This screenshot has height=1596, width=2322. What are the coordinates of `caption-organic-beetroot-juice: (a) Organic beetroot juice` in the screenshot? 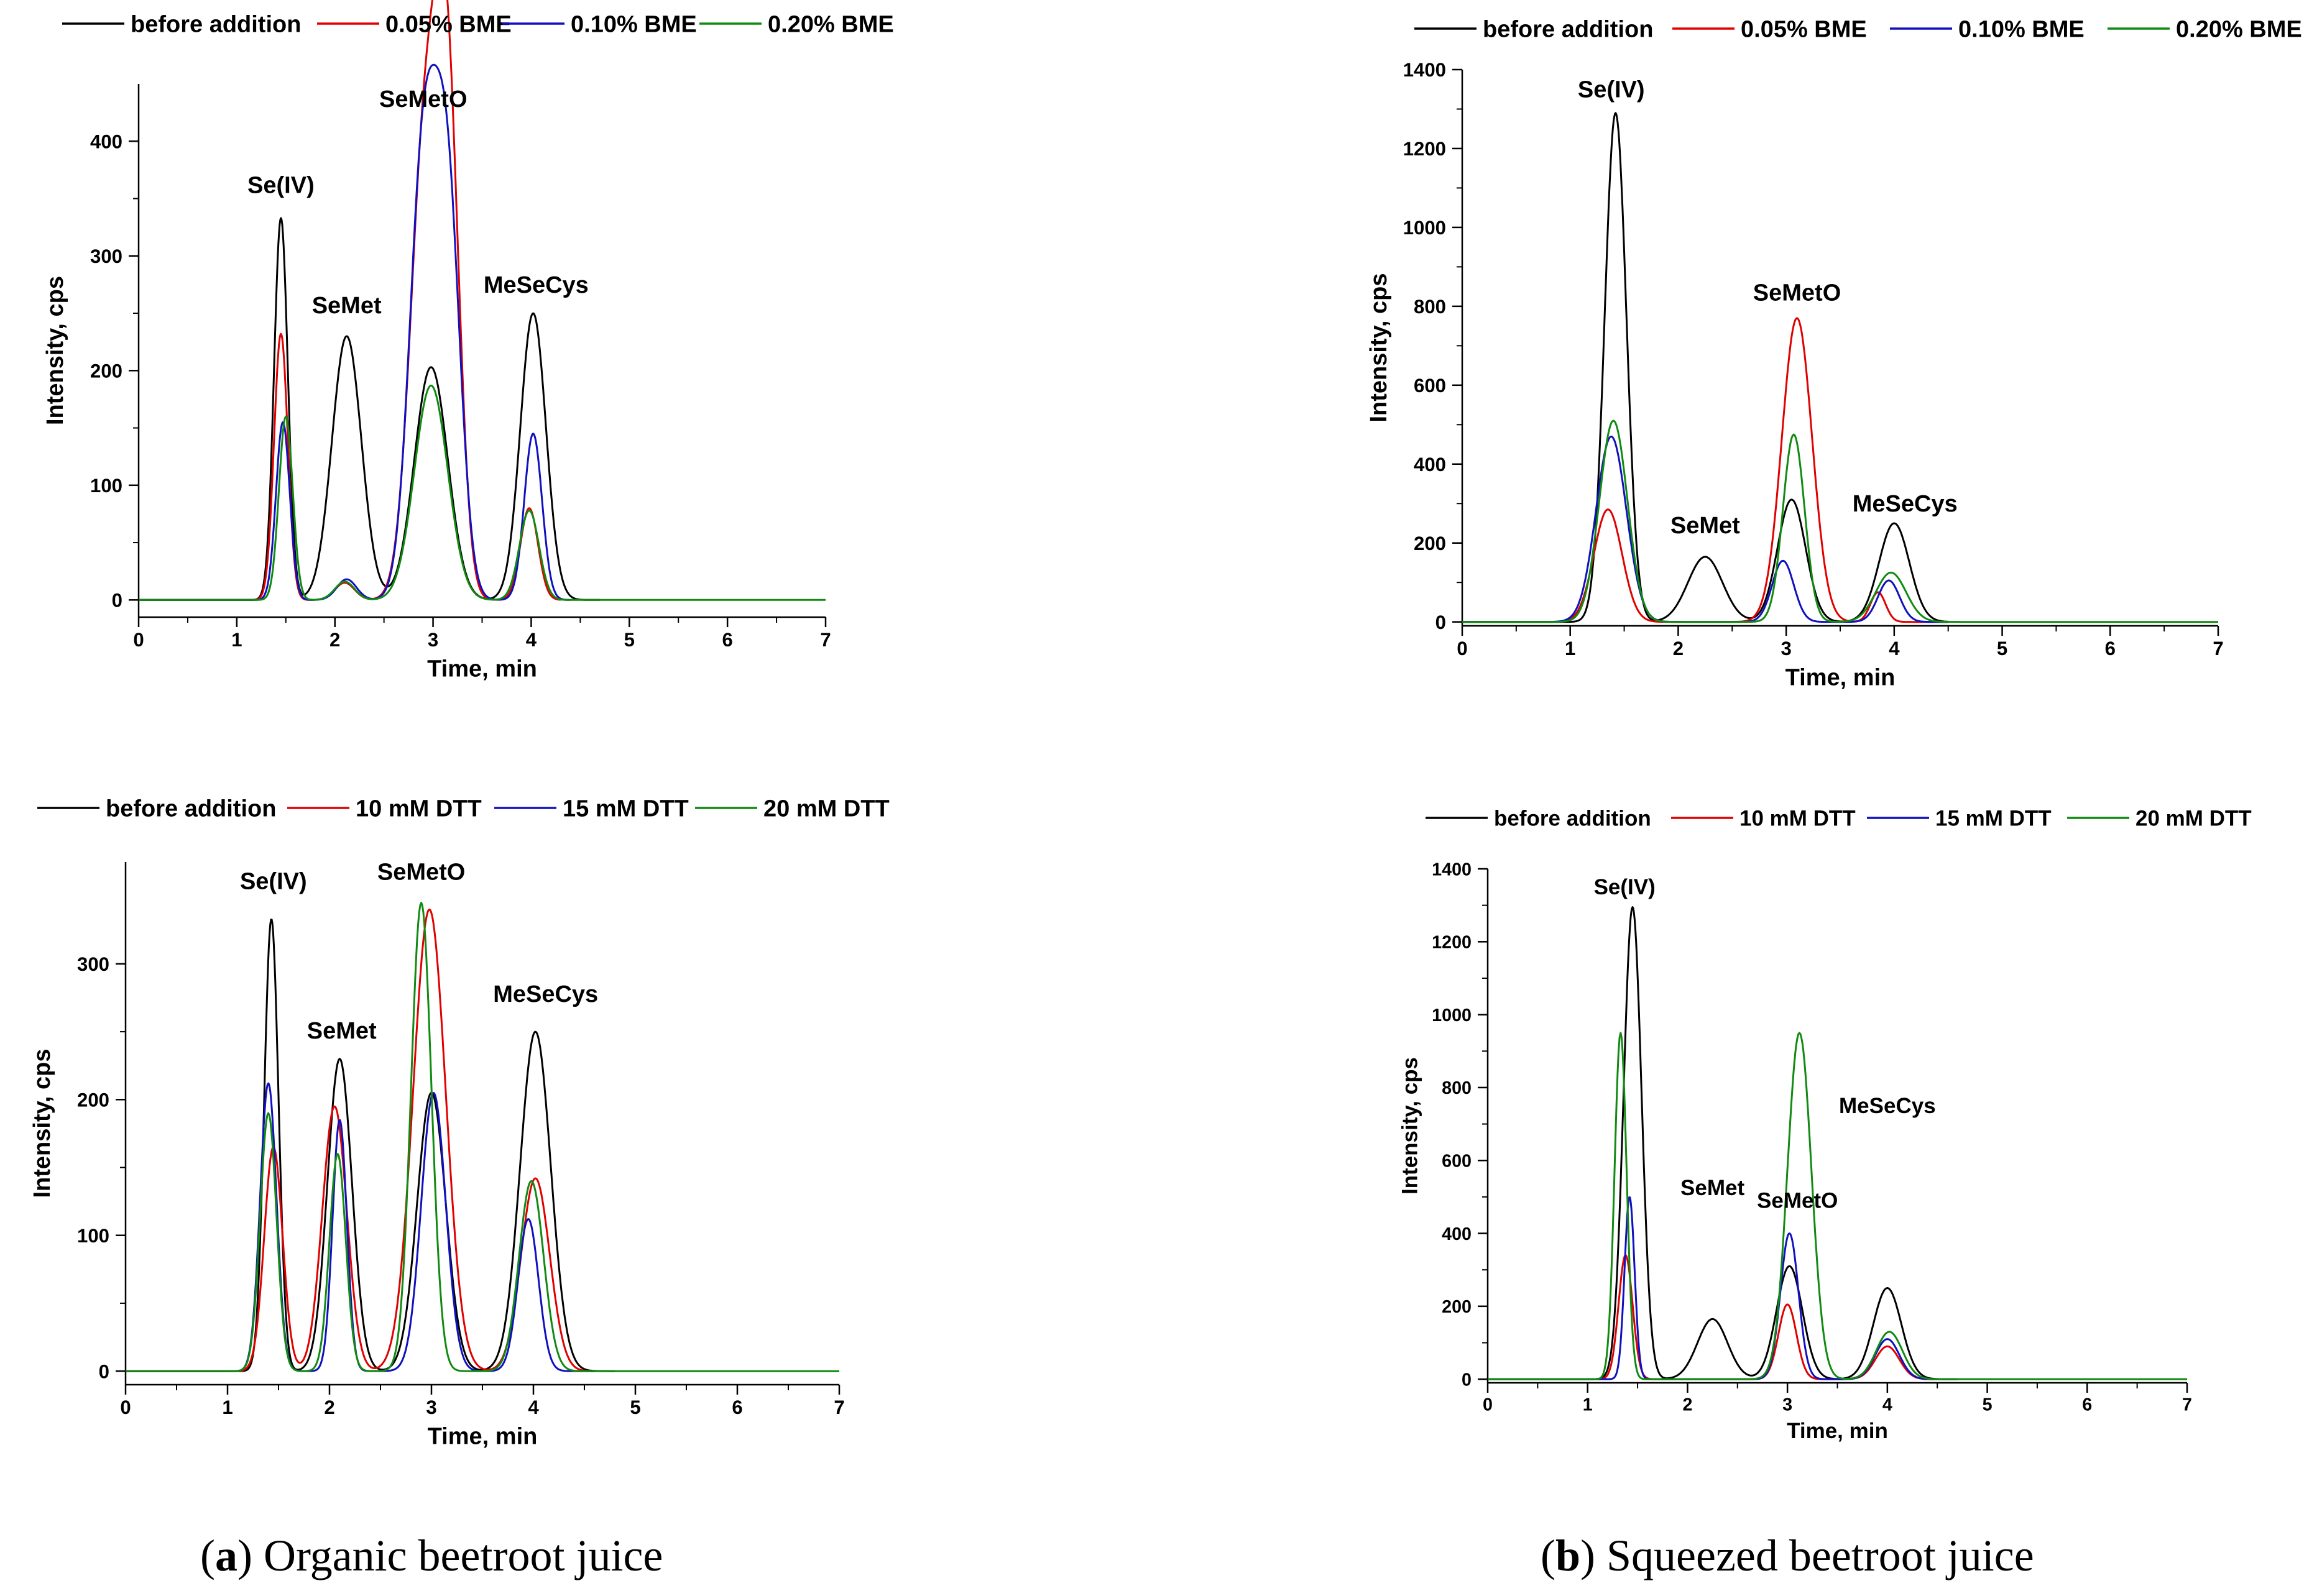 It's located at (431, 1556).